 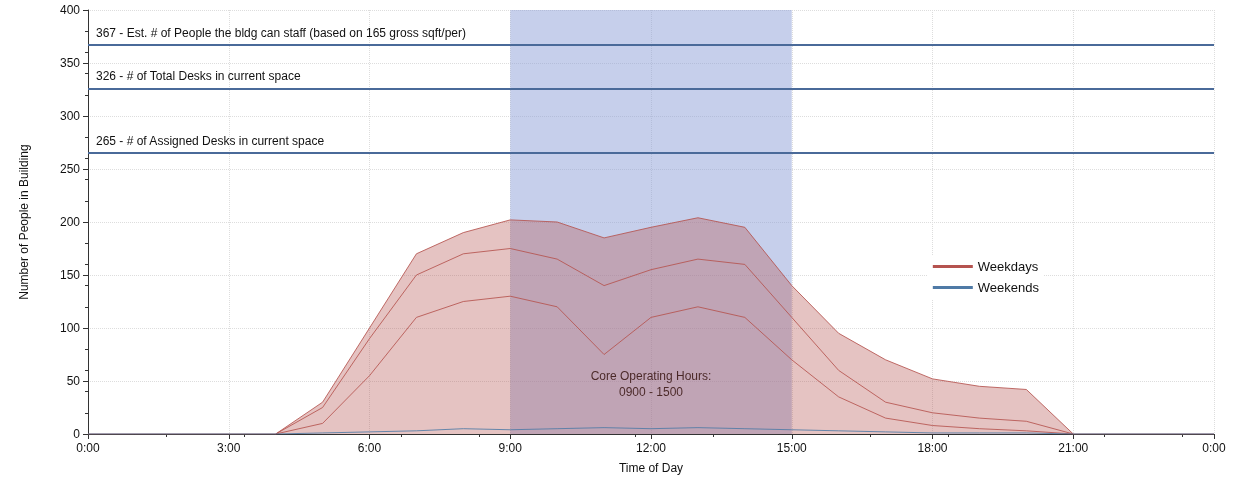 I want to click on x-tick-label: 18:00, so click(x=932, y=448).